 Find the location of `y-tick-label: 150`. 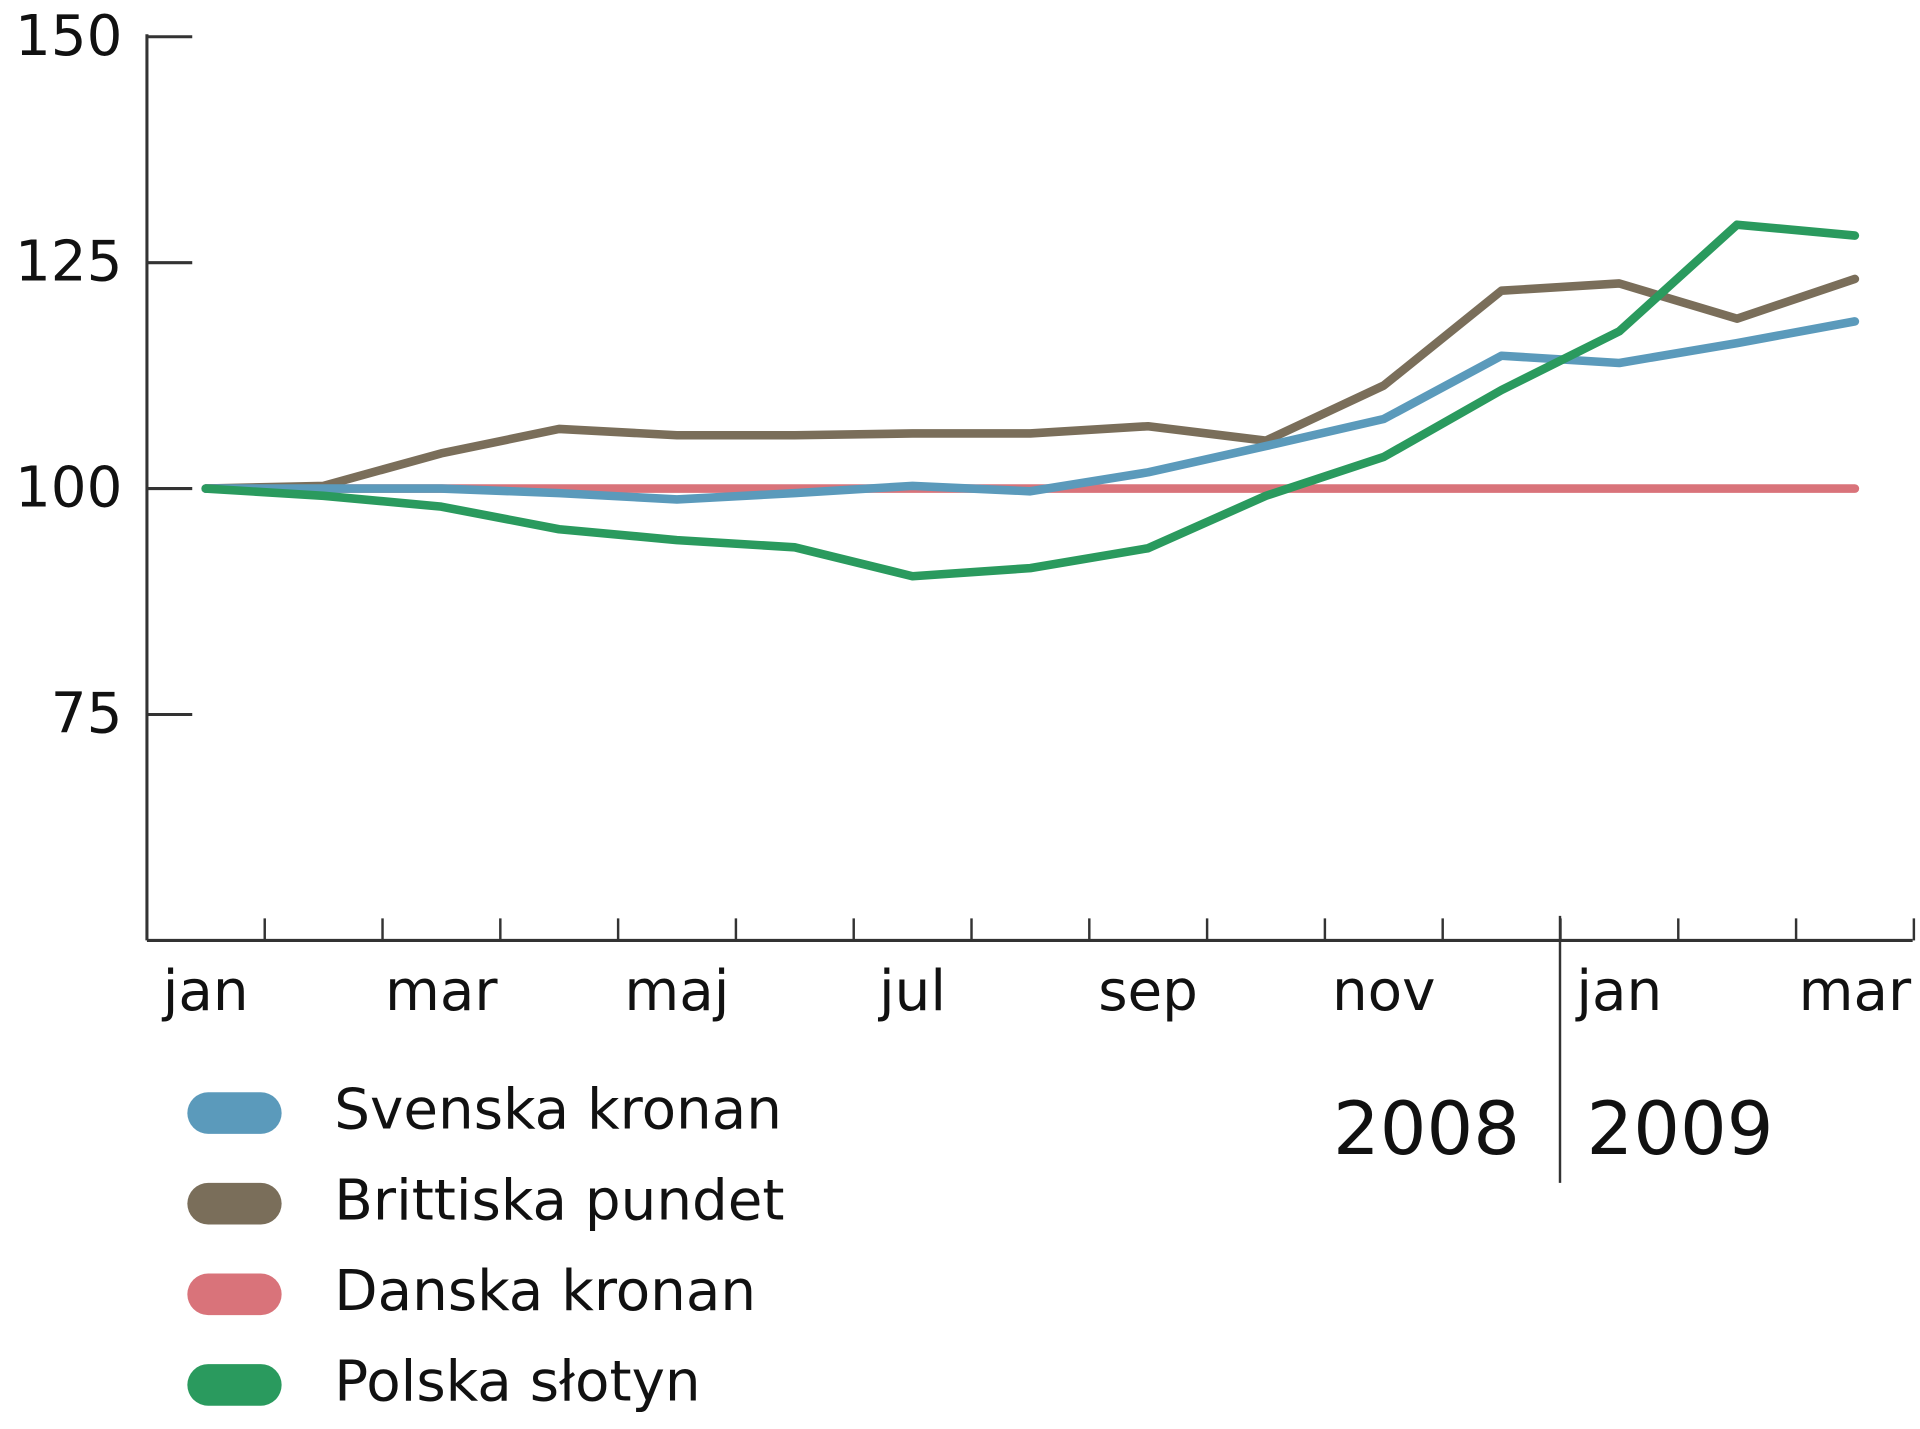

y-tick-label: 150 is located at coordinates (68, 36).